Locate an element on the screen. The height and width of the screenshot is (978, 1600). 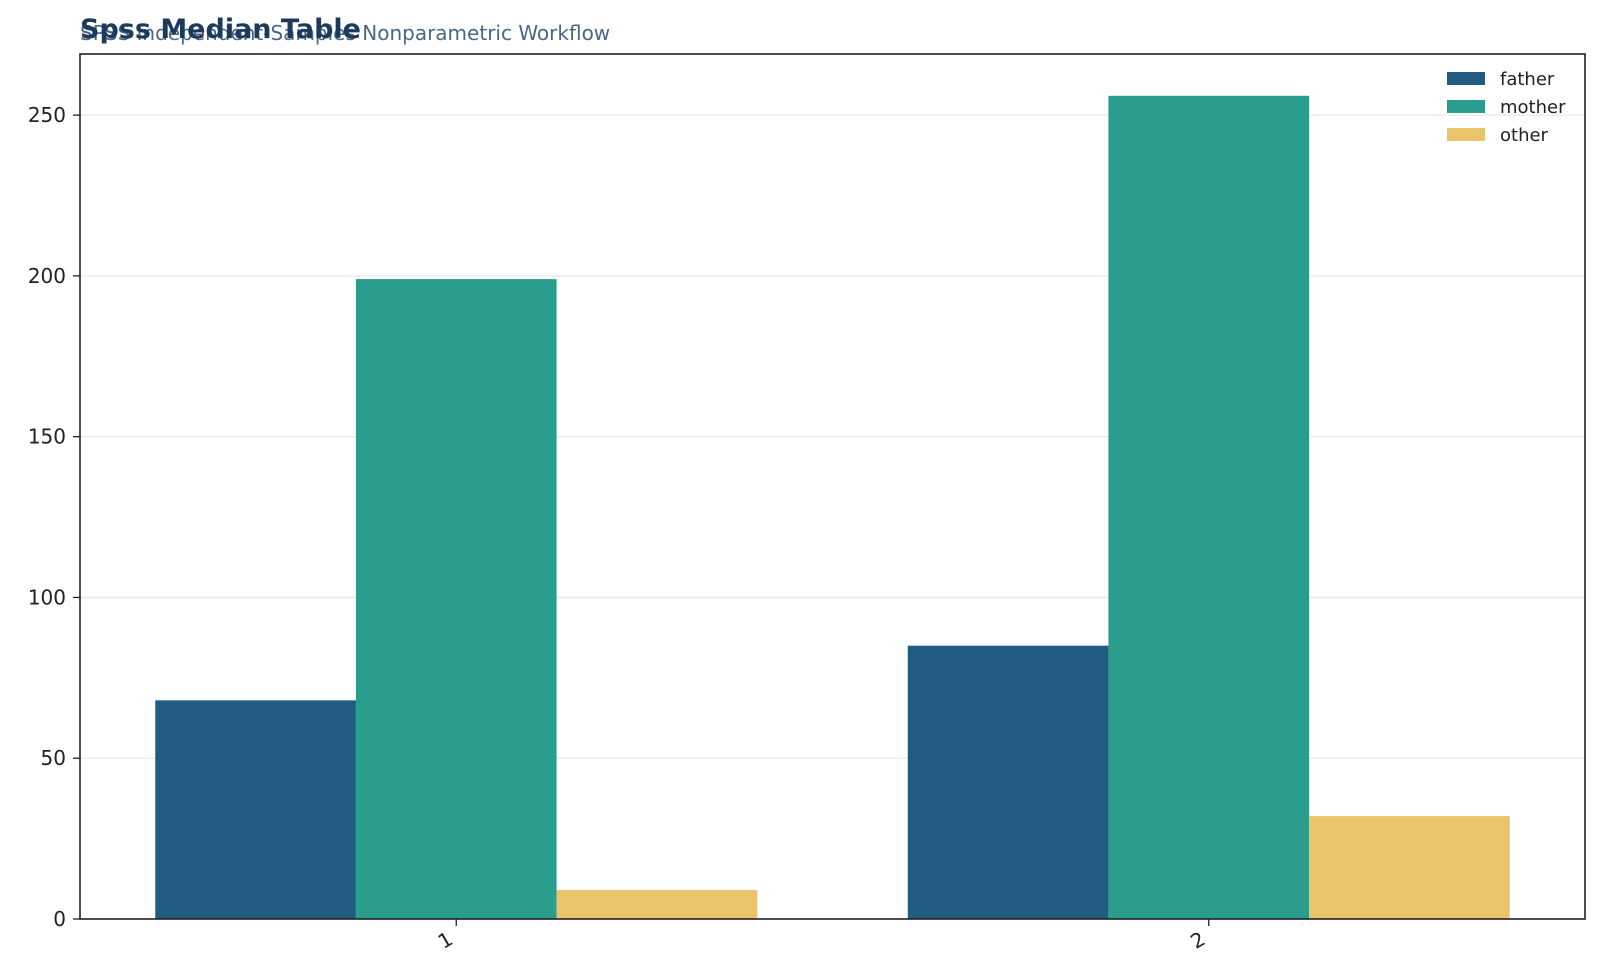
legend: father mother other is located at coordinates (1506, 107).